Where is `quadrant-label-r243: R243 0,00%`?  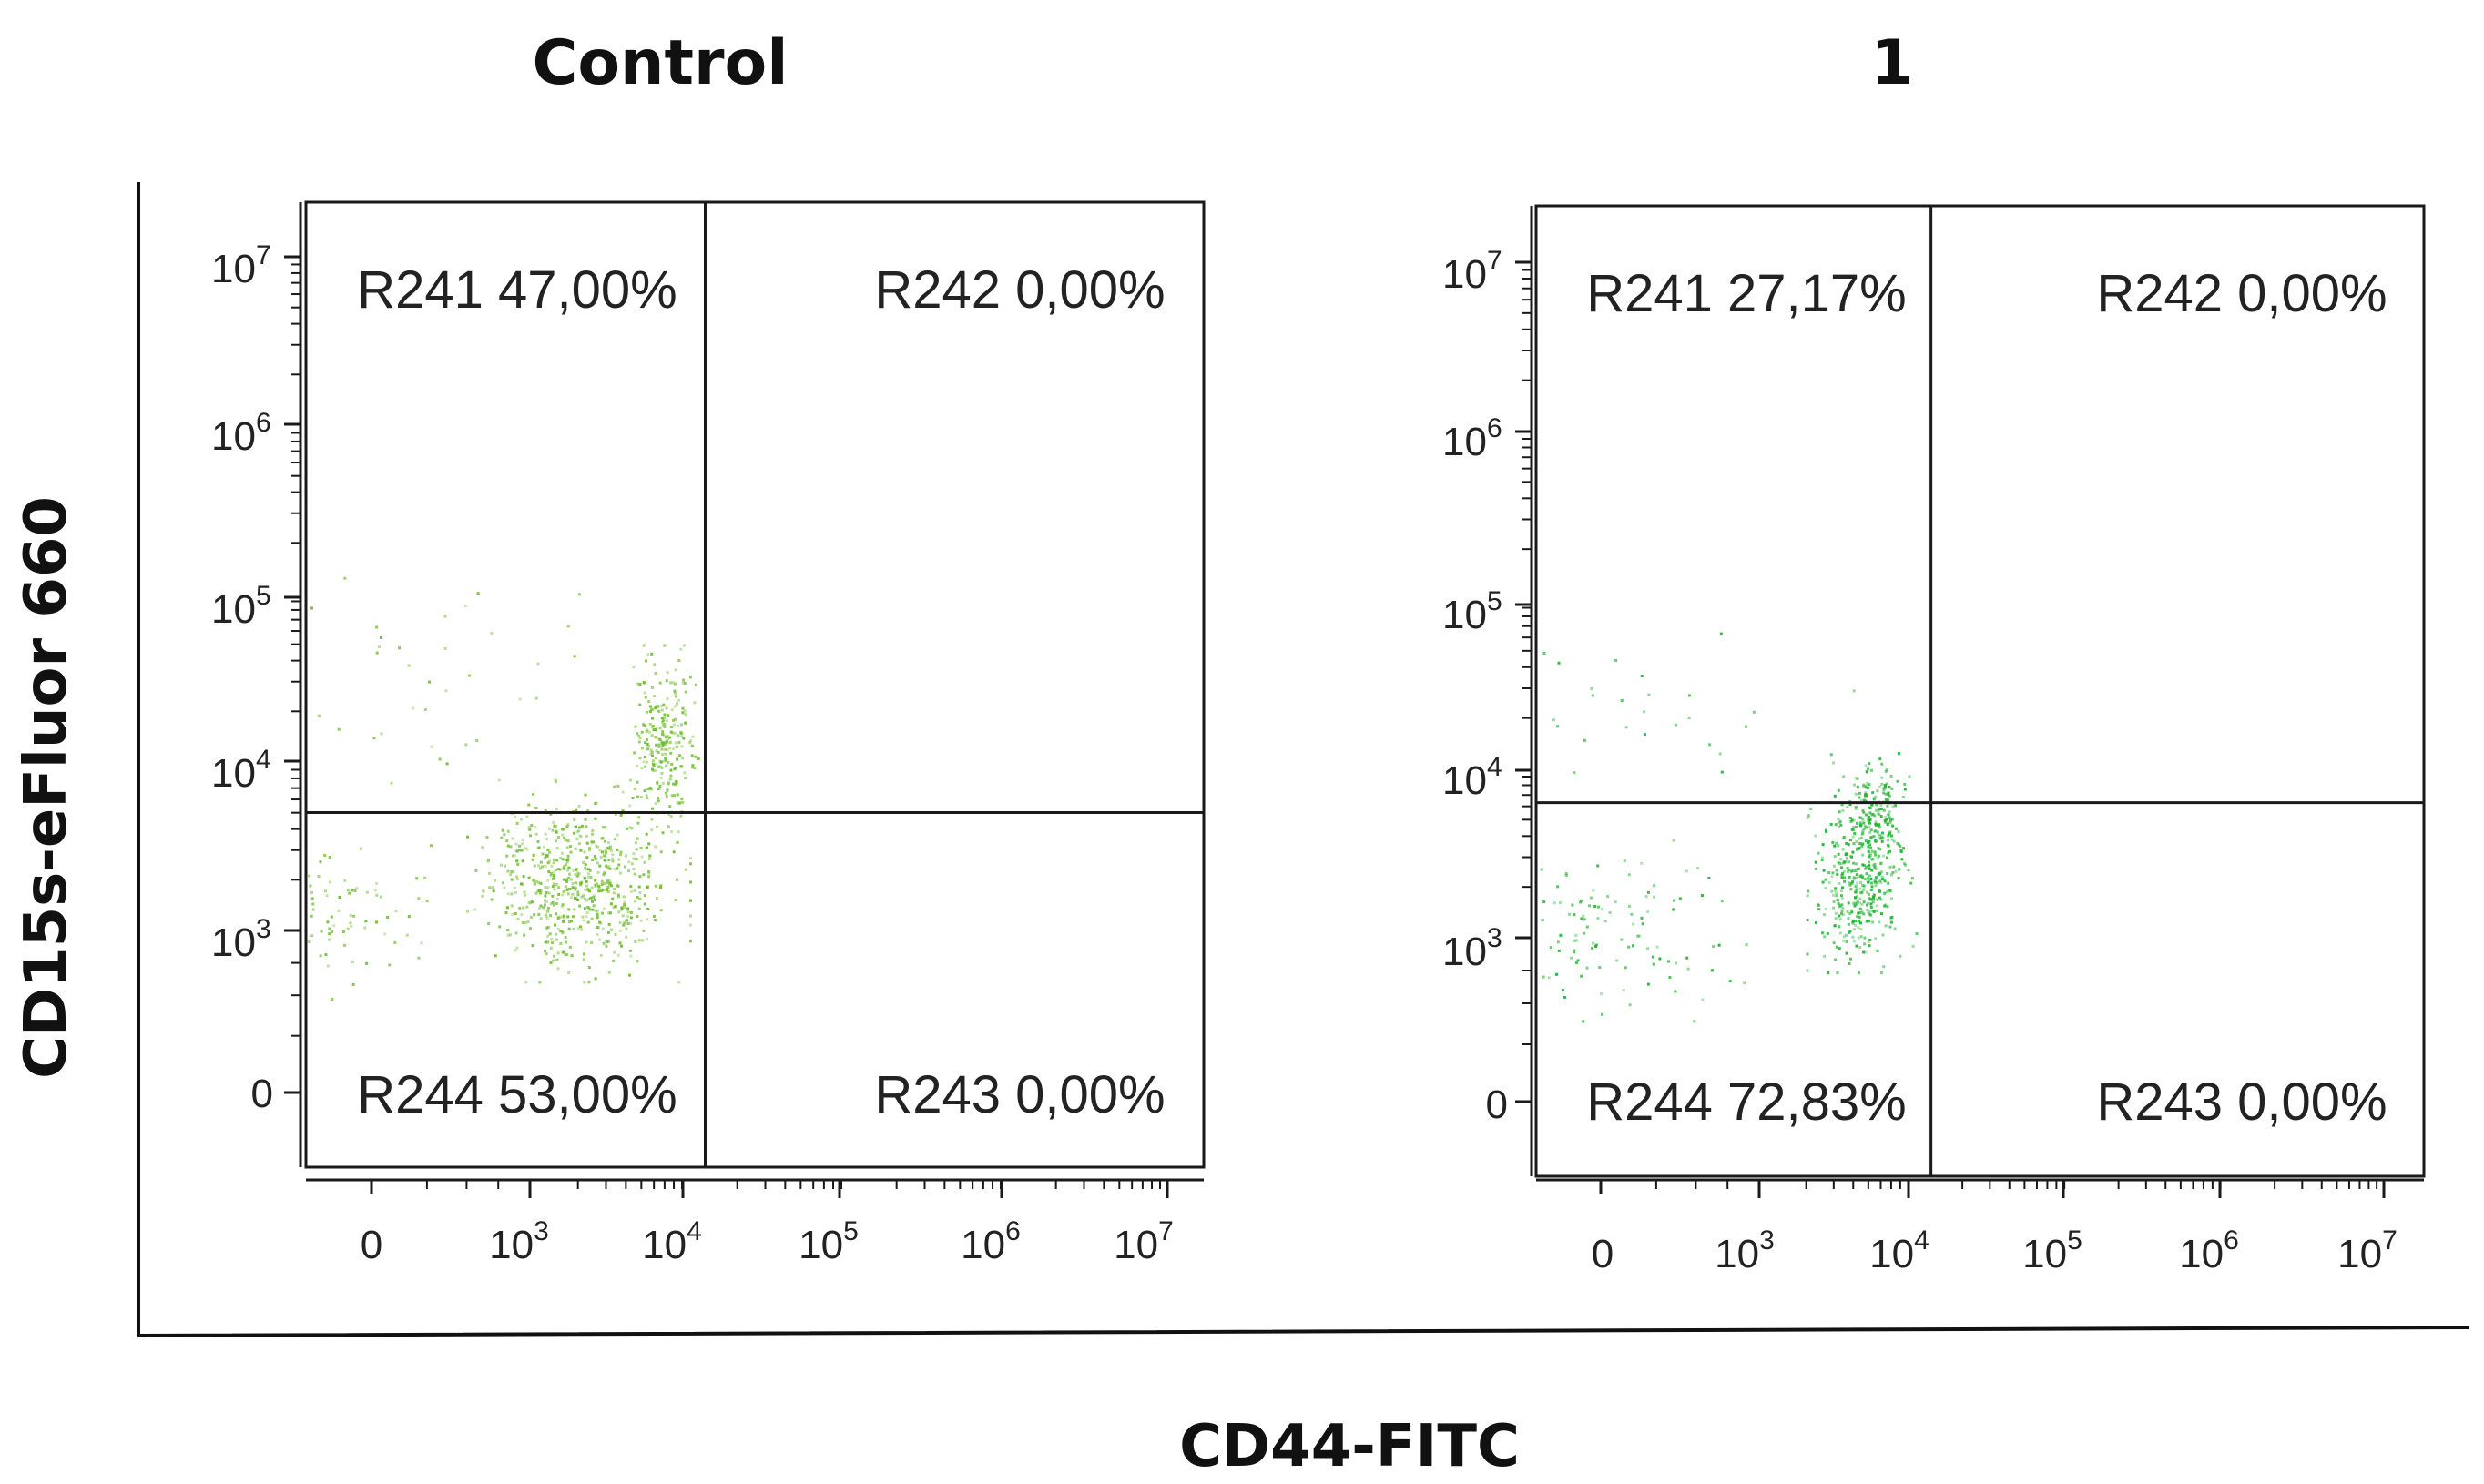 quadrant-label-r243: R243 0,00% is located at coordinates (2241, 1102).